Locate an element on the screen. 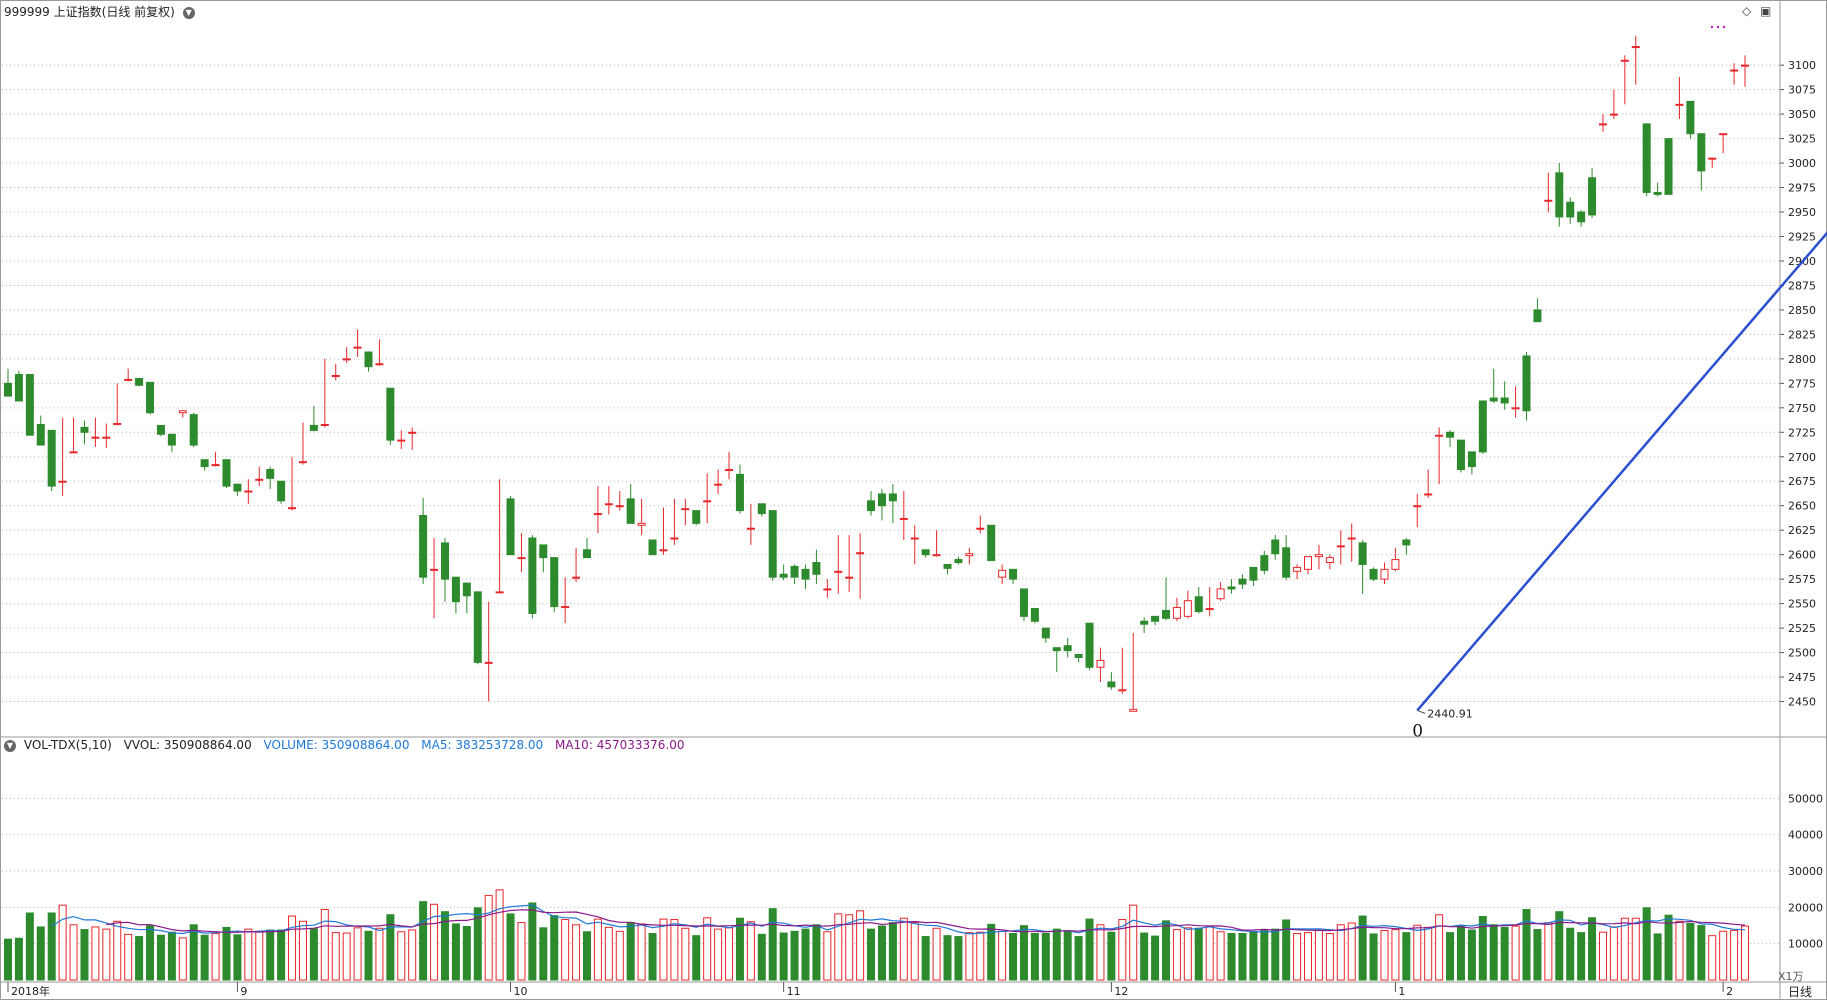  ma5-label: MA5: is located at coordinates (436, 745).